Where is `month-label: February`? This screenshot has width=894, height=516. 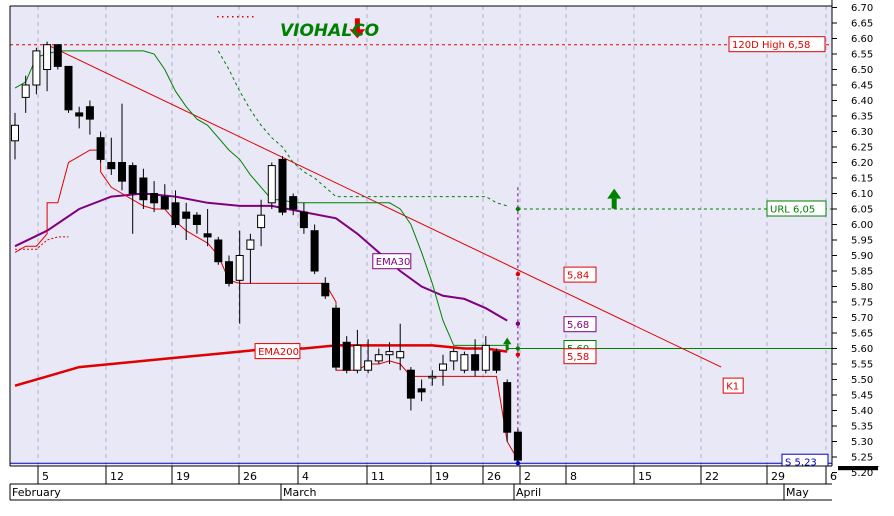
month-label: February is located at coordinates (36, 492).